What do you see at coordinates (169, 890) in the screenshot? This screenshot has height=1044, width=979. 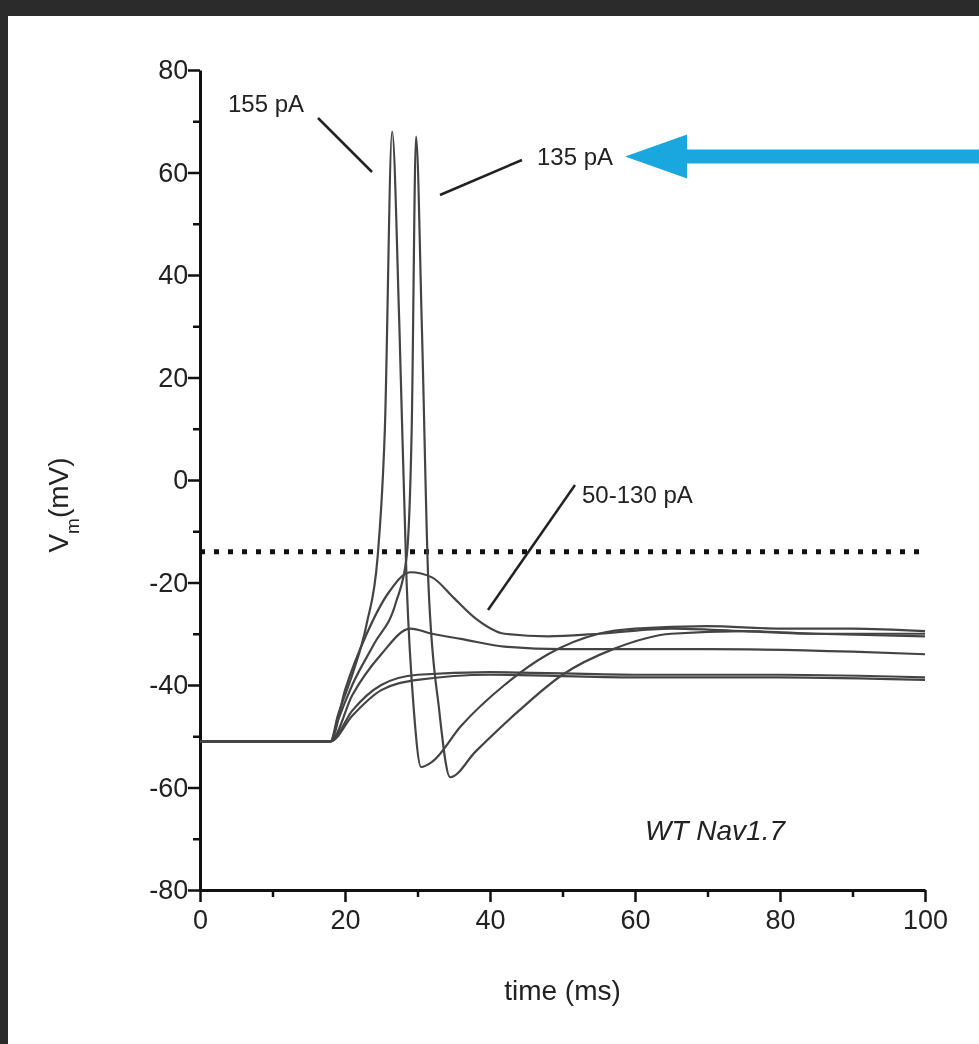 I see `y-tick-label: -80` at bounding box center [169, 890].